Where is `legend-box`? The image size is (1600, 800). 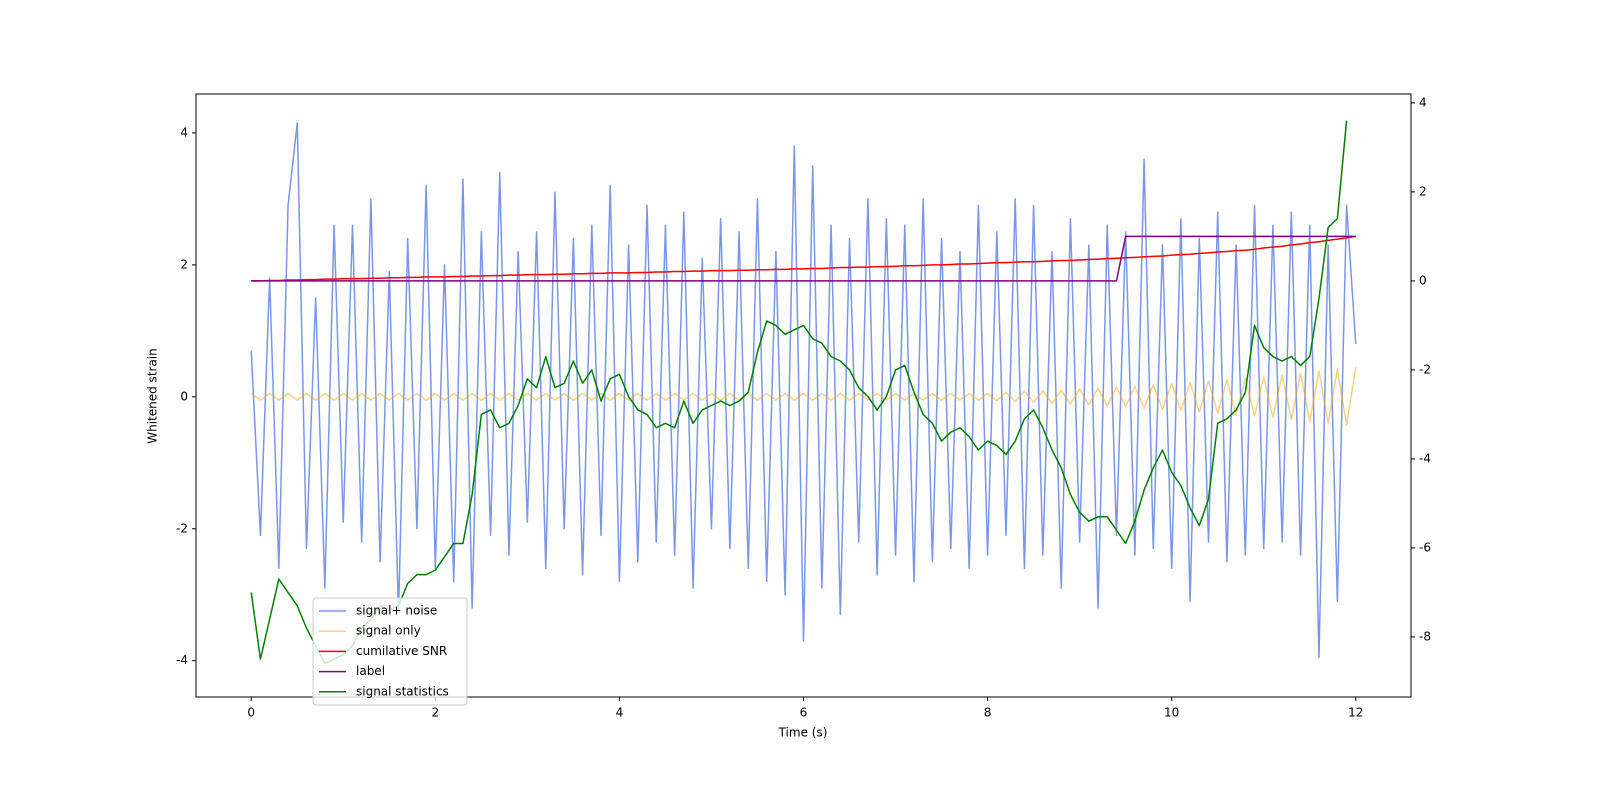 legend-box is located at coordinates (390, 651).